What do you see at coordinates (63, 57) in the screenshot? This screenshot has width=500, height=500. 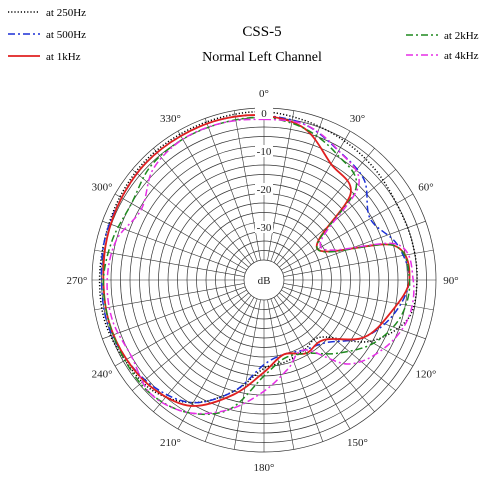 I see `legend-label: at 1kHz` at bounding box center [63, 57].